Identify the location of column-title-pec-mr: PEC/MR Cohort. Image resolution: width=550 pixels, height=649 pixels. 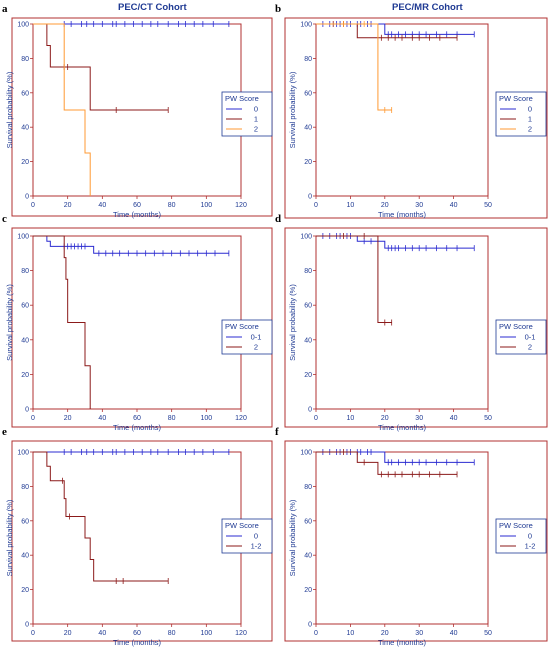
(427, 7).